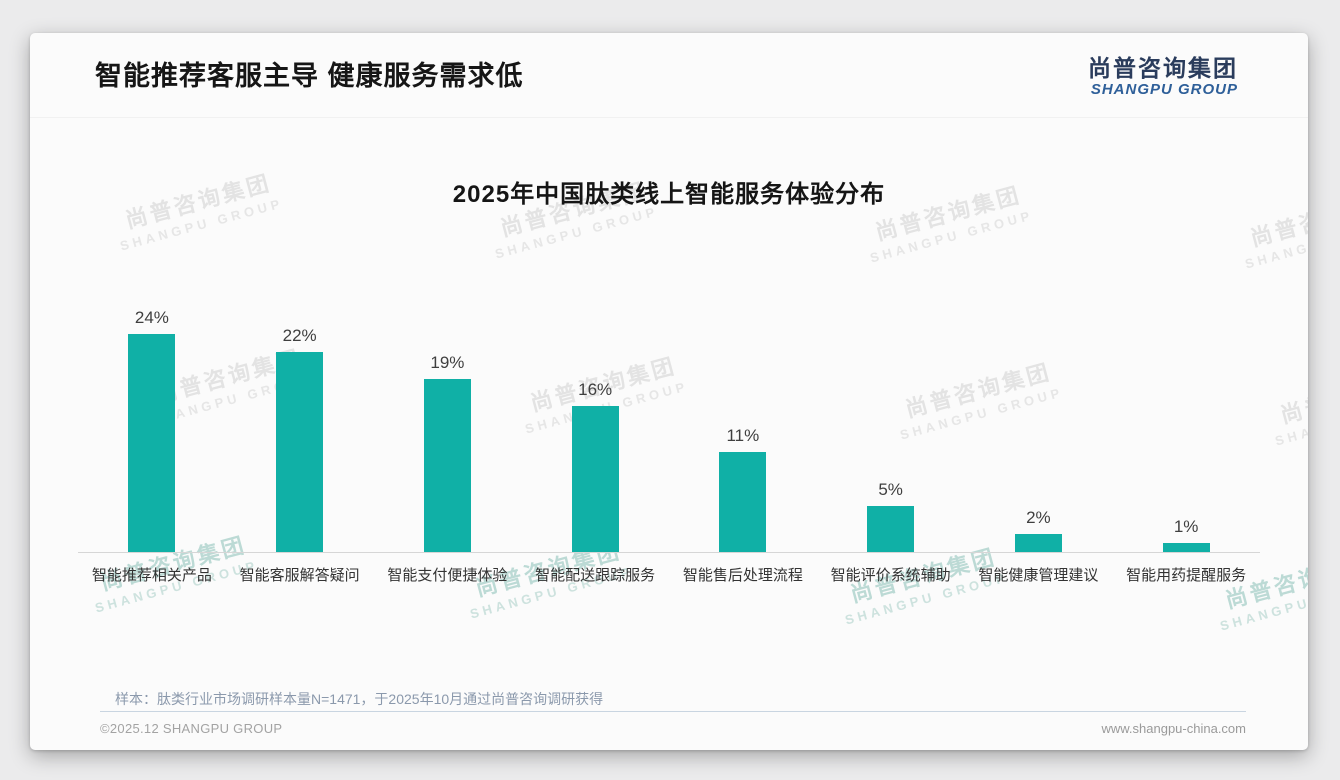 The image size is (1340, 780). I want to click on bar-value-label: 11%, so click(743, 435).